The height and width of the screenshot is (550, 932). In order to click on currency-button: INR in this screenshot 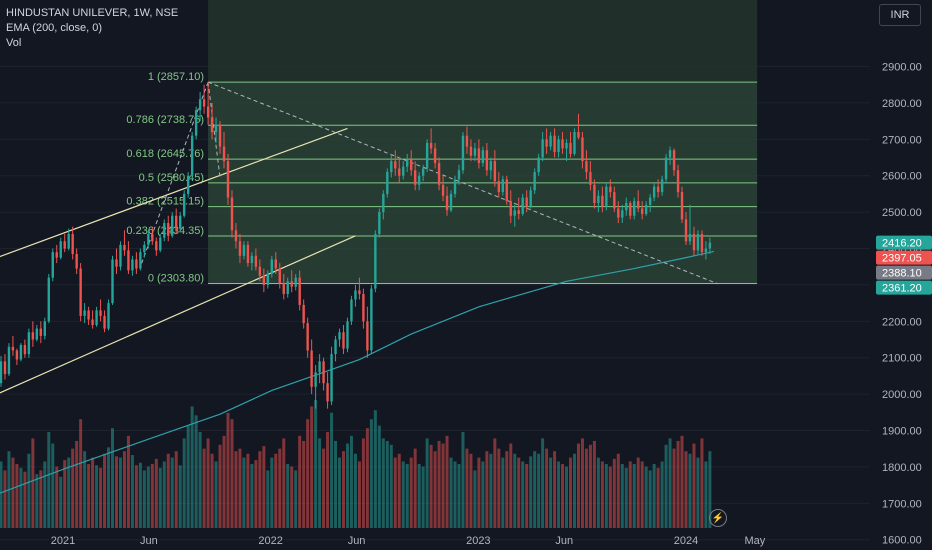, I will do `click(900, 15)`.